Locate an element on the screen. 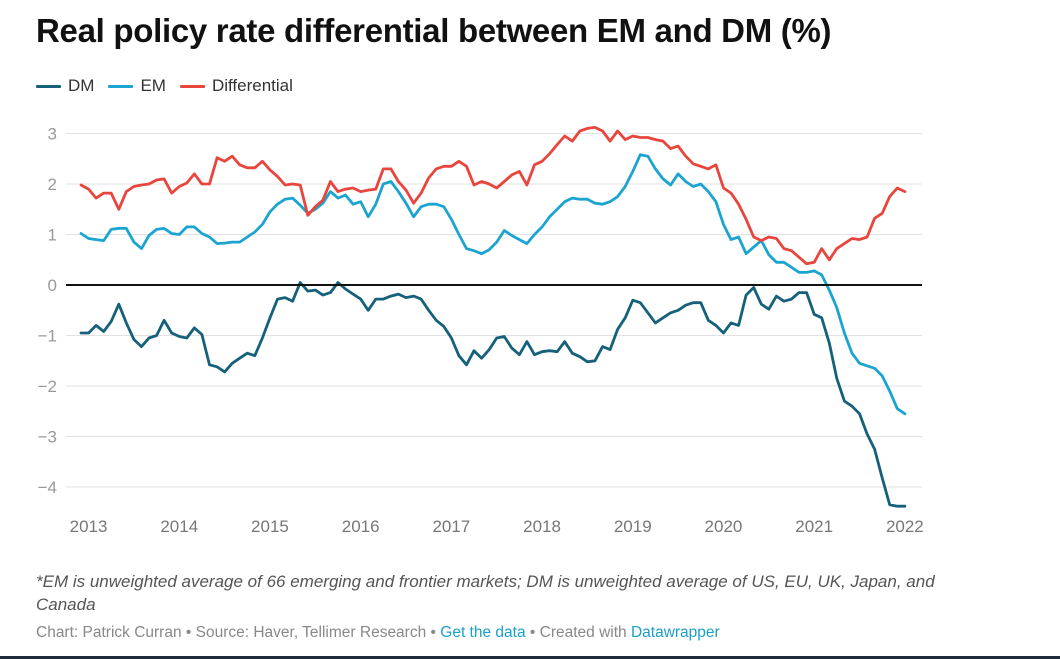 The height and width of the screenshot is (659, 1060). y-axis-ticks: 3 2 1 0 −4 −3 −2 −1 is located at coordinates (47, 311).